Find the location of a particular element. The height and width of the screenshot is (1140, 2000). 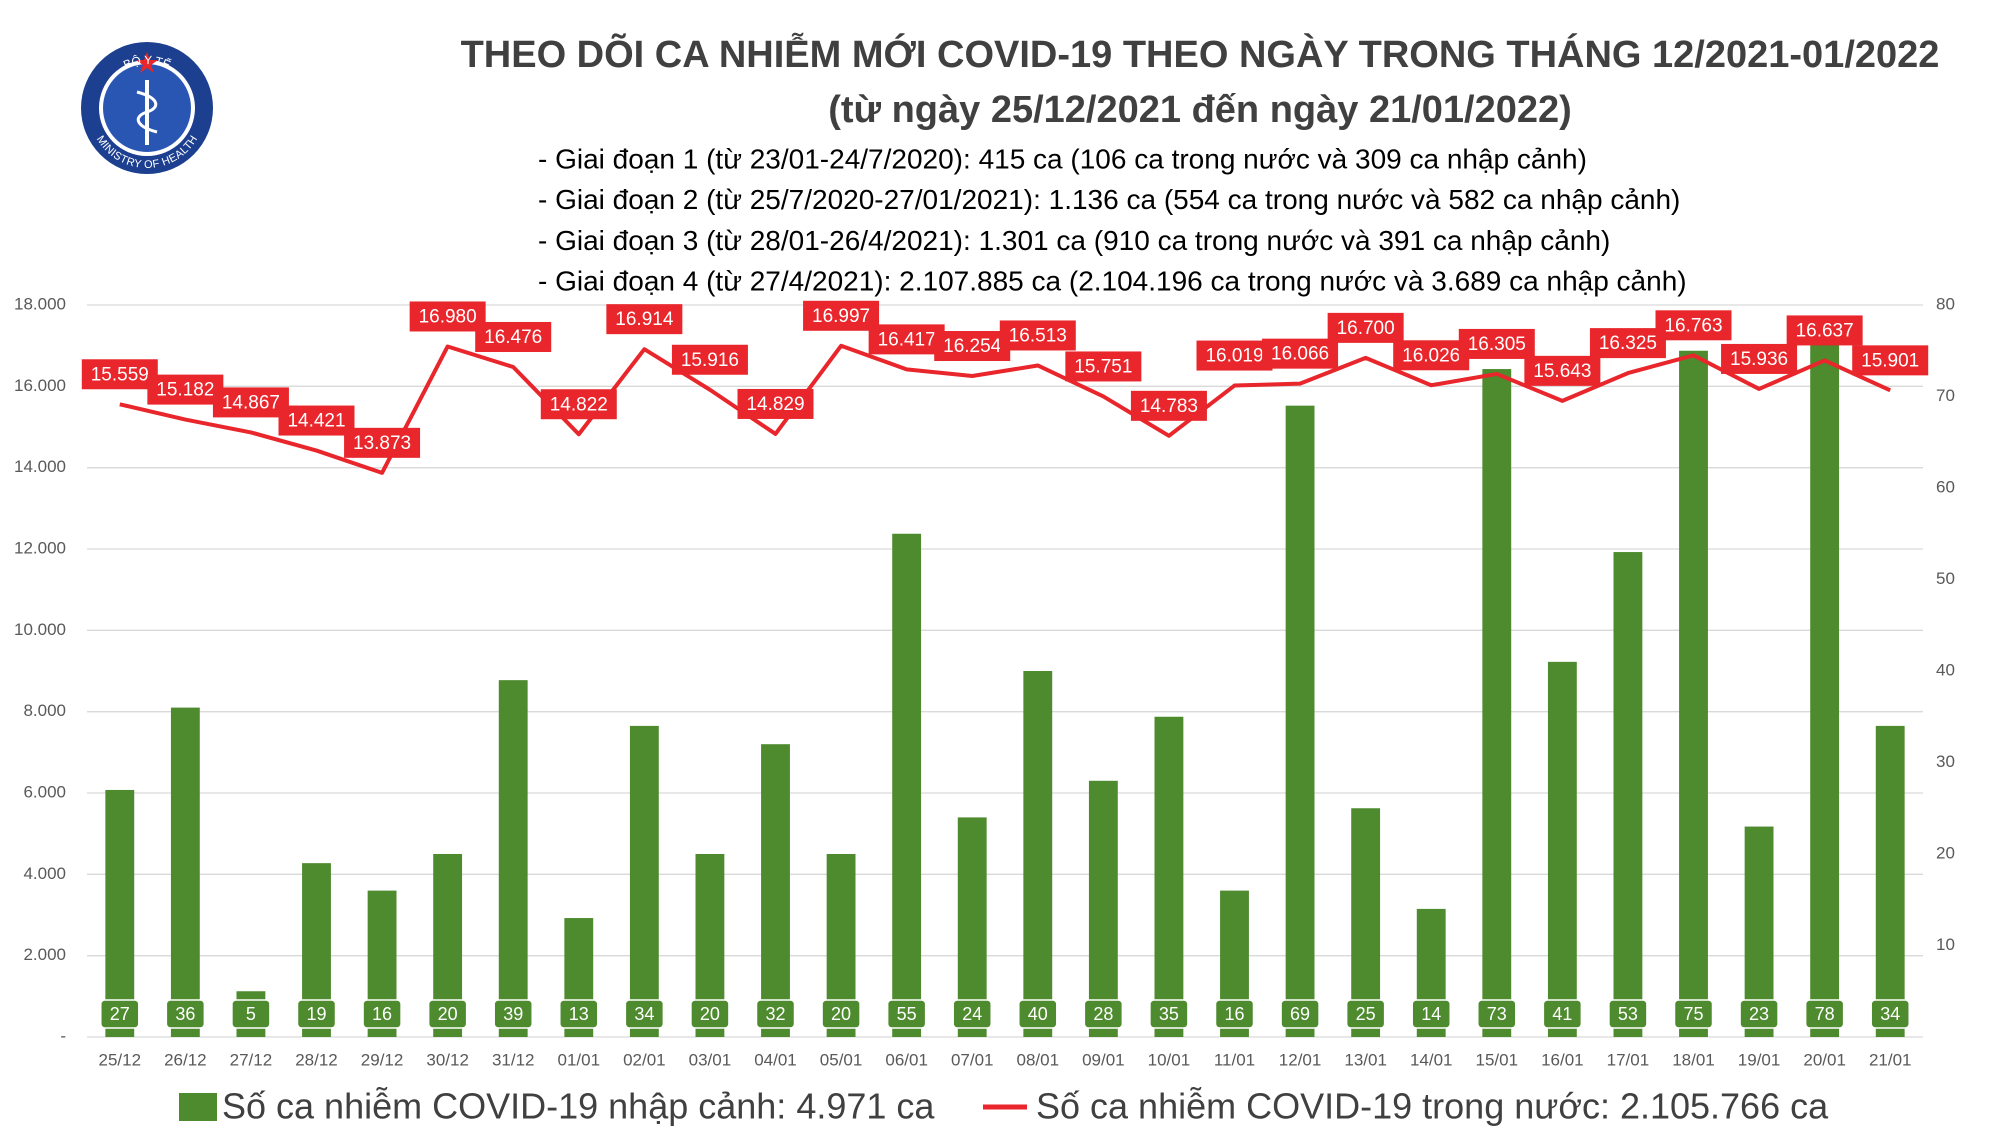

data-label: 13 is located at coordinates (579, 1014).